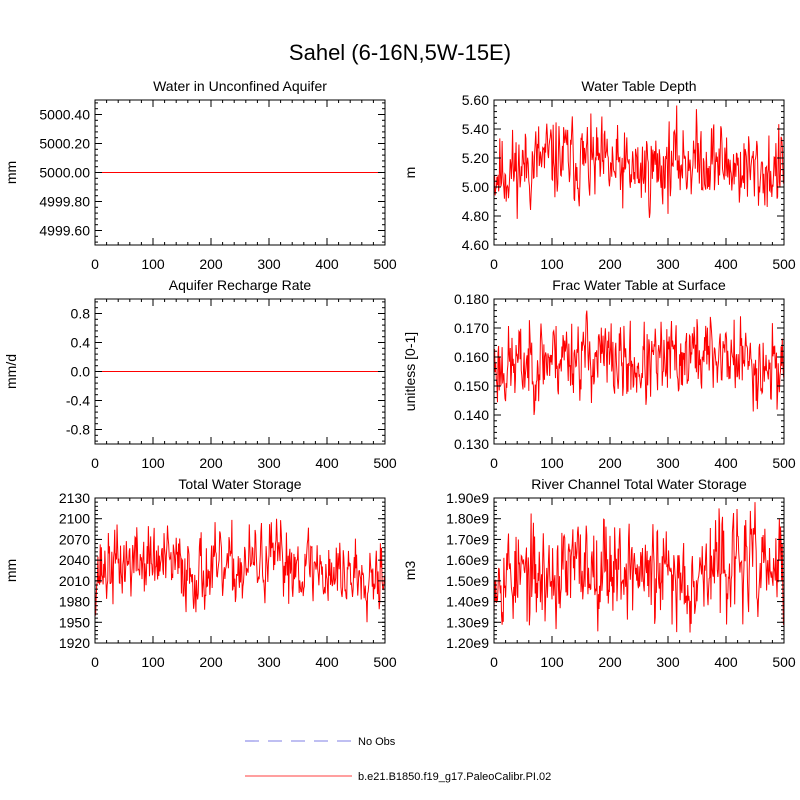 The height and width of the screenshot is (800, 800). I want to click on y-tick-label: 0.180, so click(471, 299).